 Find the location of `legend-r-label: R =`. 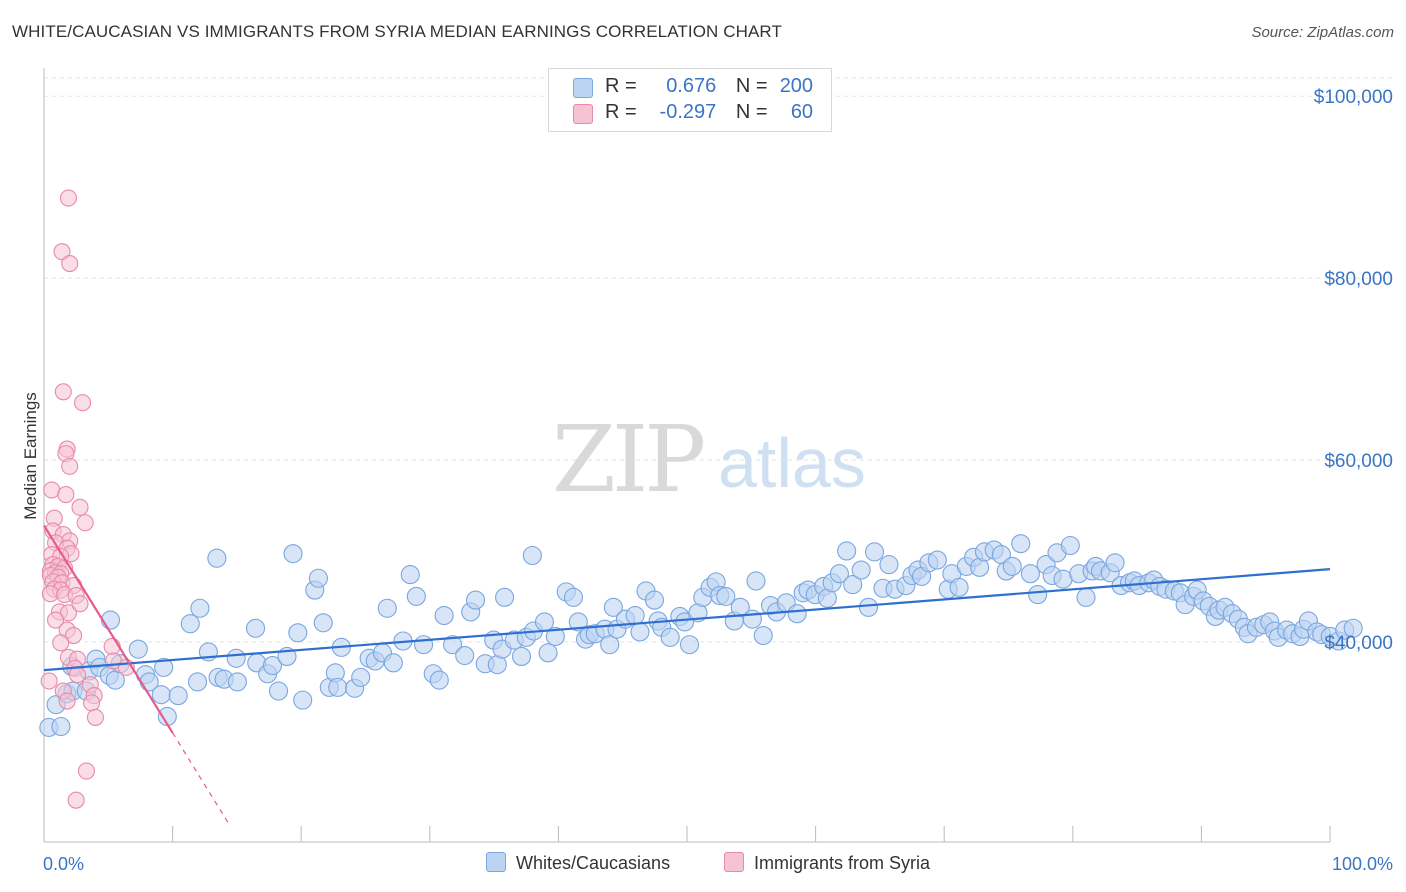

legend-r-label: R = is located at coordinates (621, 112).